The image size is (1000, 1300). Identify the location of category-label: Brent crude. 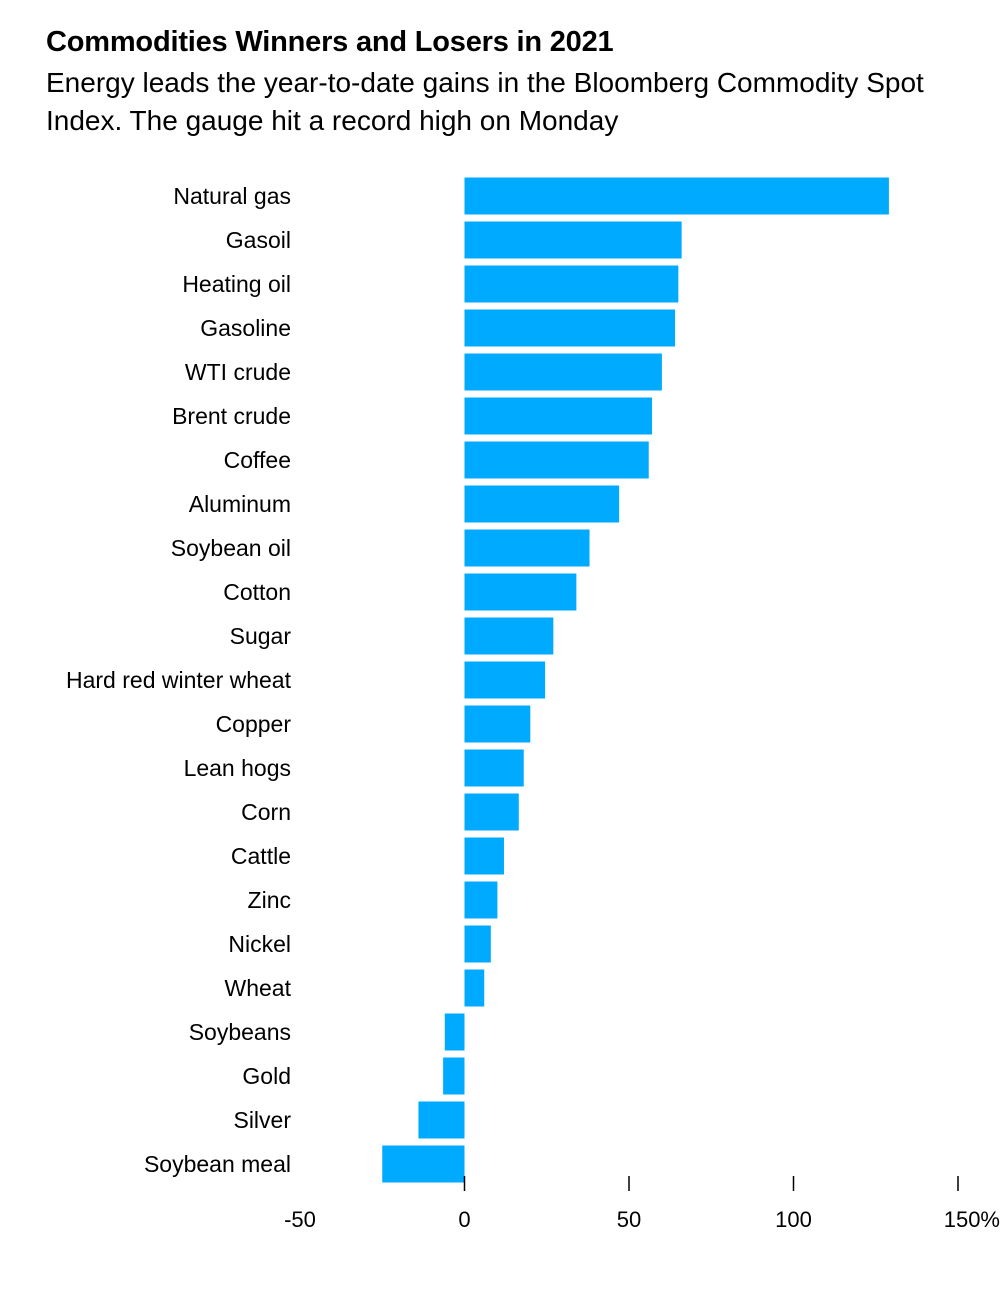
(231, 416).